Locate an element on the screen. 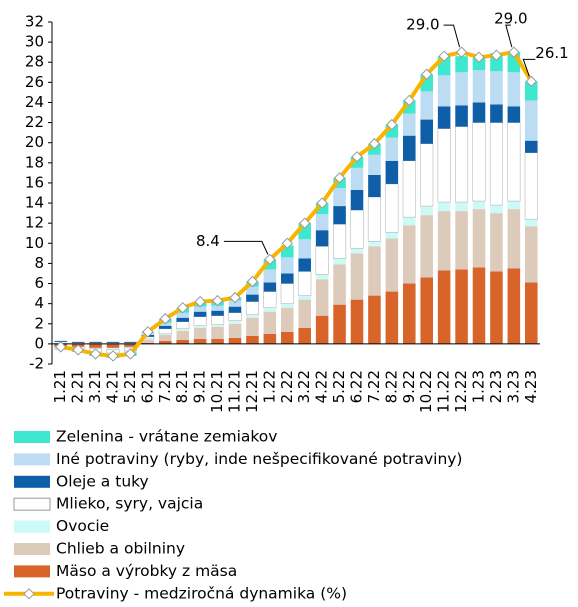 The width and height of the screenshot is (578, 607). x-tick-label: 1.22 is located at coordinates (269, 386).